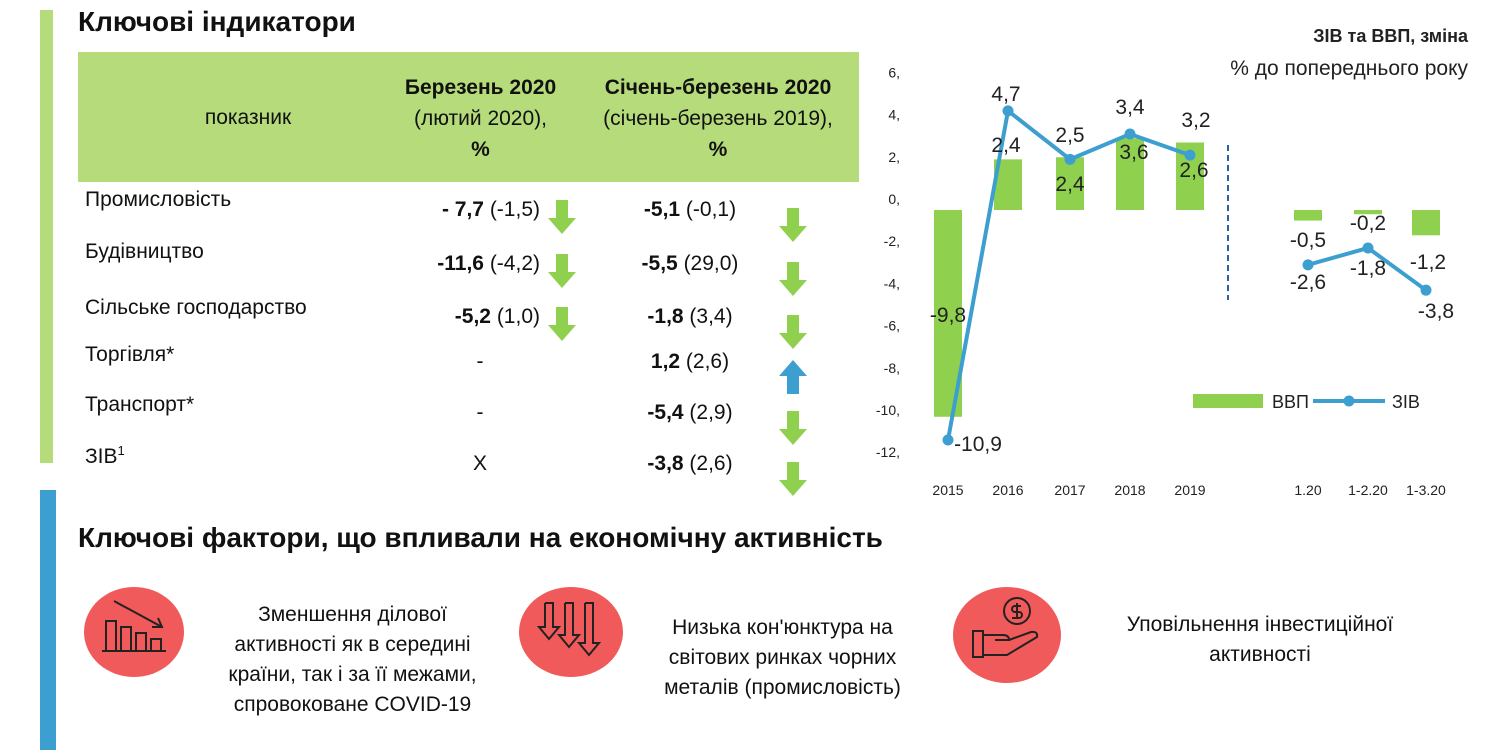 Image resolution: width=1504 pixels, height=754 pixels. Describe the element at coordinates (892, 326) in the screenshot. I see `y-tick-label: -6,` at that location.